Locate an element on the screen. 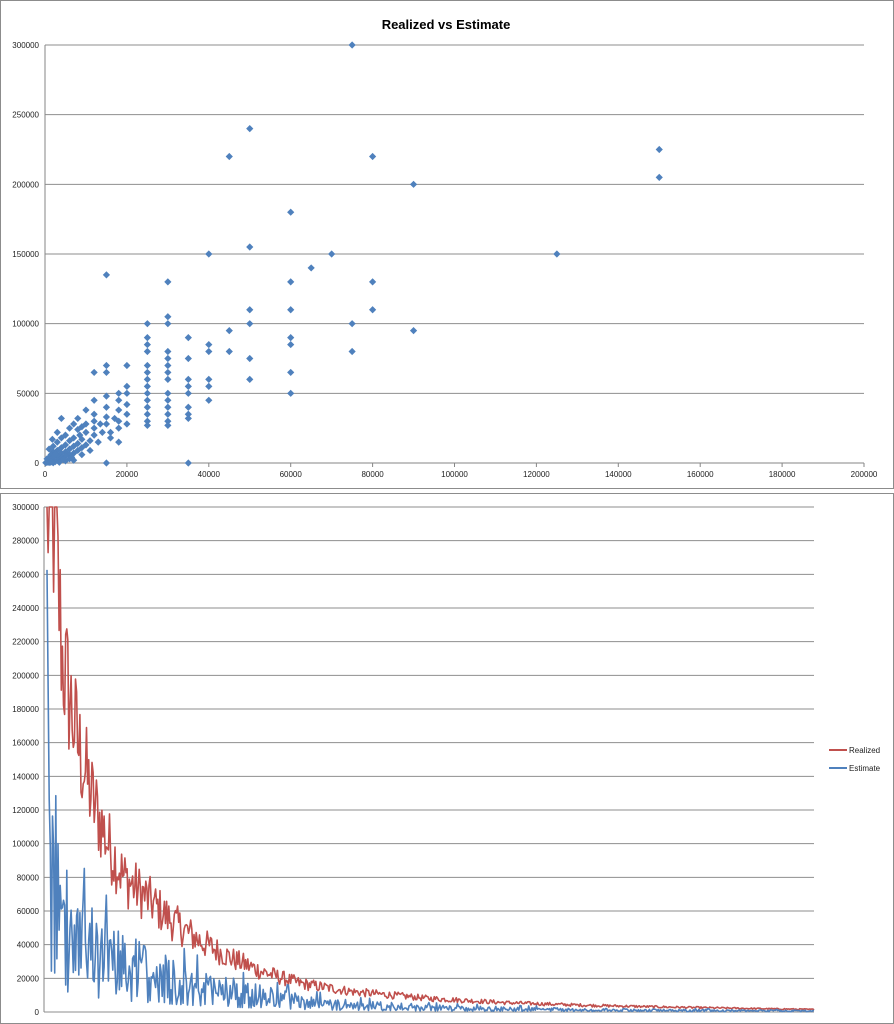 This screenshot has height=1024, width=894. y-tick-label: 80000 is located at coordinates (28, 877).